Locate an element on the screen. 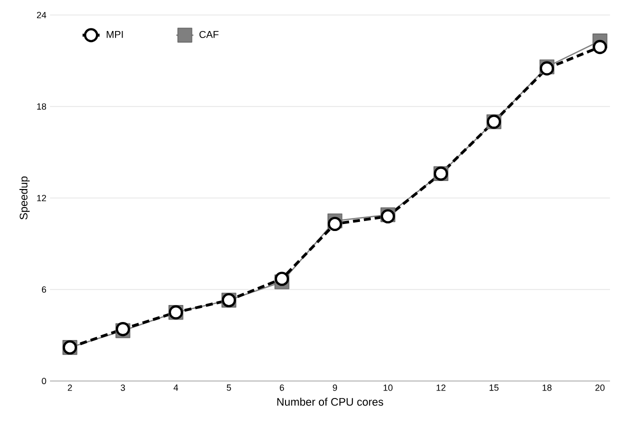 The image size is (637, 433). x-axis-title: Number of CPU cores is located at coordinates (330, 402).